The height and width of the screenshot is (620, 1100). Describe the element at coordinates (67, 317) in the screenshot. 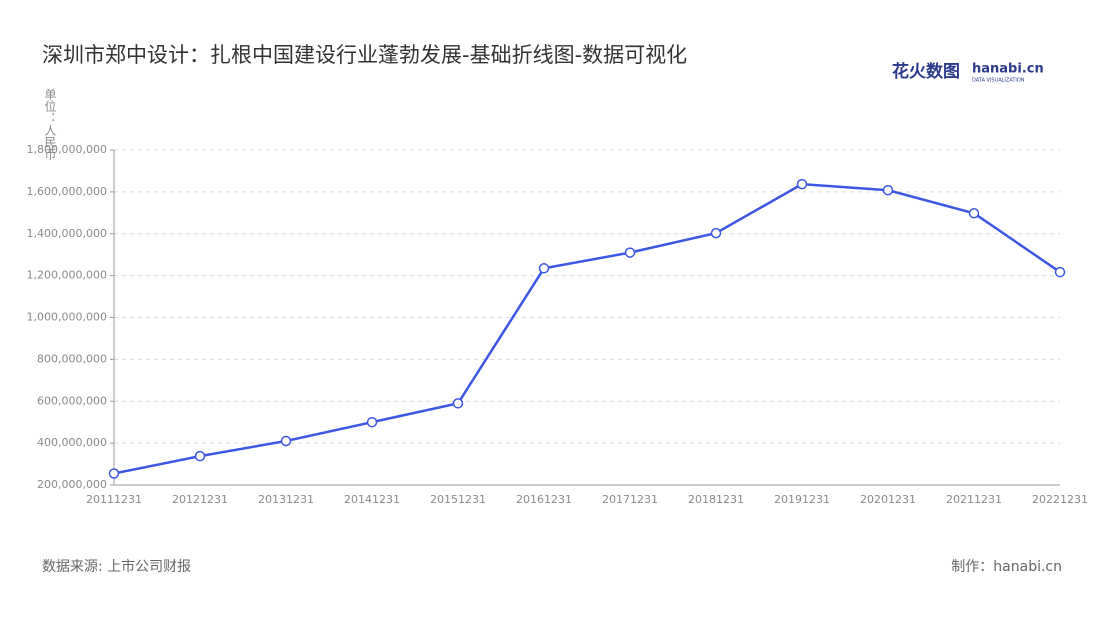

I see `y-tick-label: 1,000,000,000` at that location.